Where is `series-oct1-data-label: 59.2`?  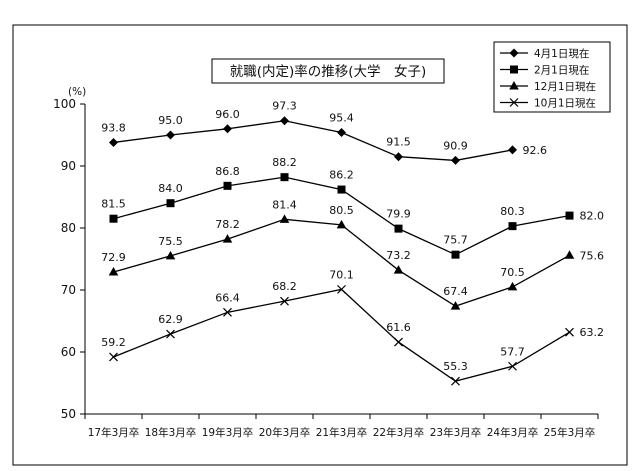
series-oct1-data-label: 59.2 is located at coordinates (113, 342).